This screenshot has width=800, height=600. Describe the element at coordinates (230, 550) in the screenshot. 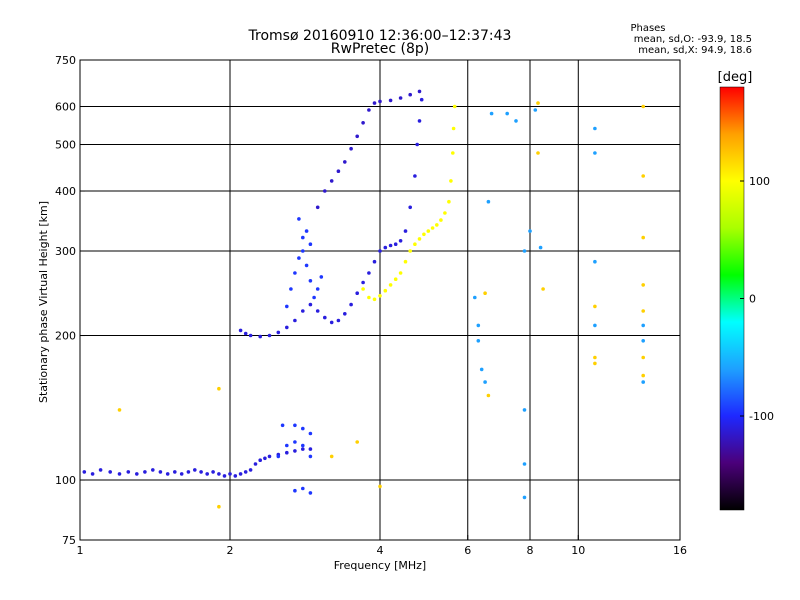

I see `x-tick-label: 2` at that location.